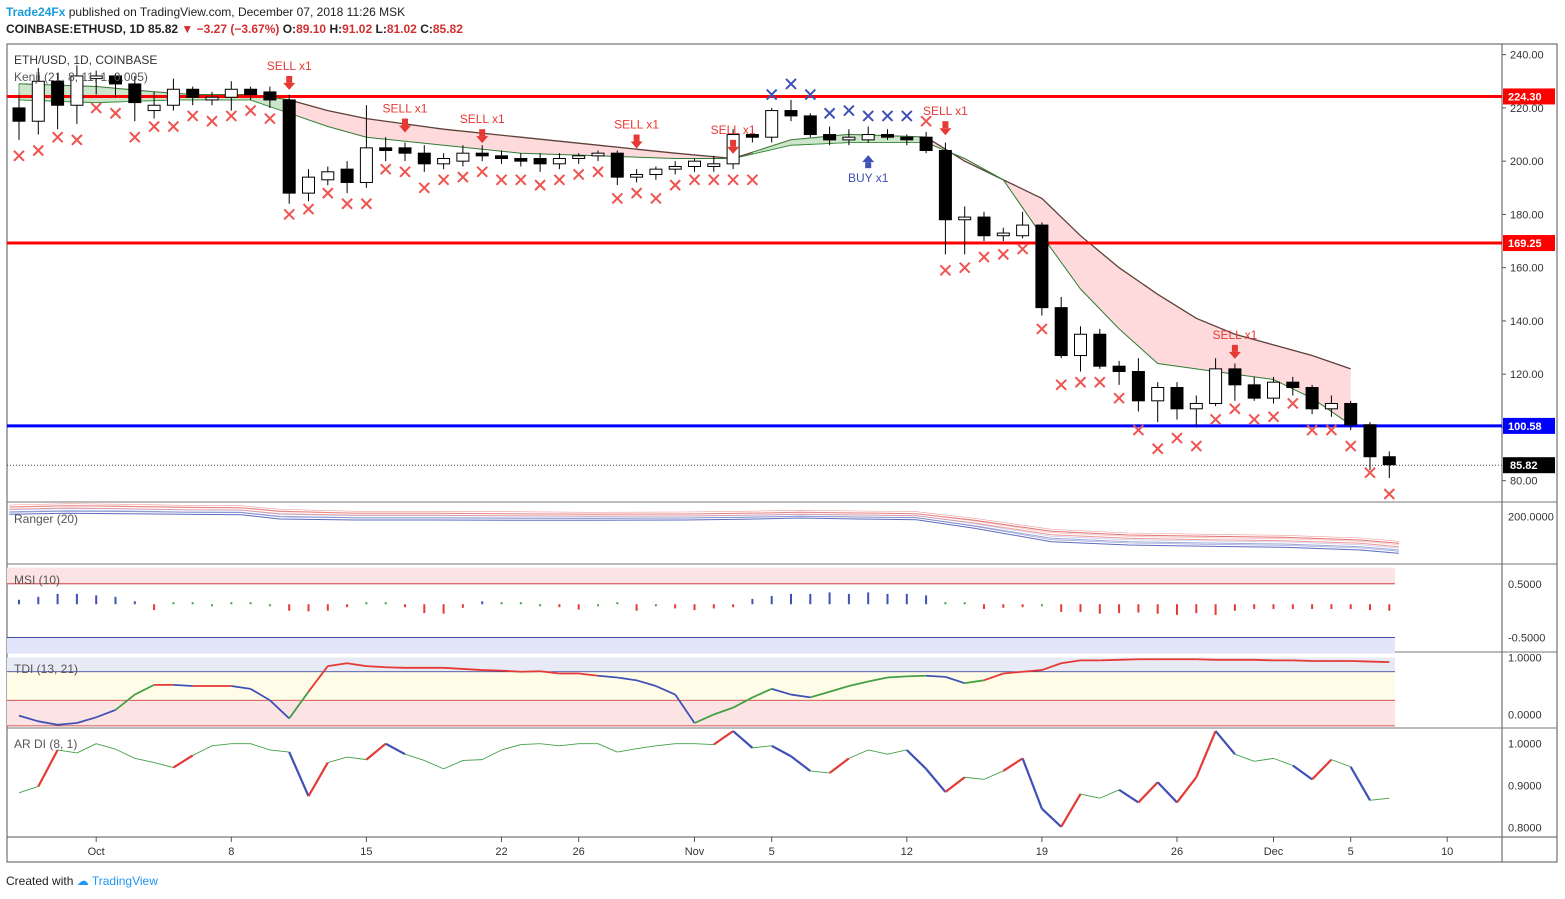 Image resolution: width=1565 pixels, height=899 pixels. Describe the element at coordinates (1527, 375) in the screenshot. I see `price-tick-label: 120.00` at that location.